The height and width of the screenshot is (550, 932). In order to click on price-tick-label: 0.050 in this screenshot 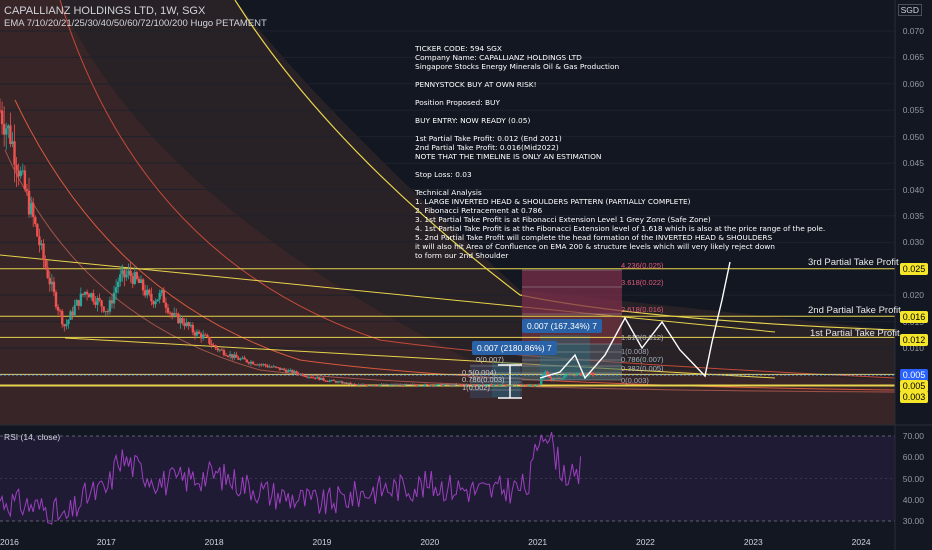, I will do `click(913, 136)`.